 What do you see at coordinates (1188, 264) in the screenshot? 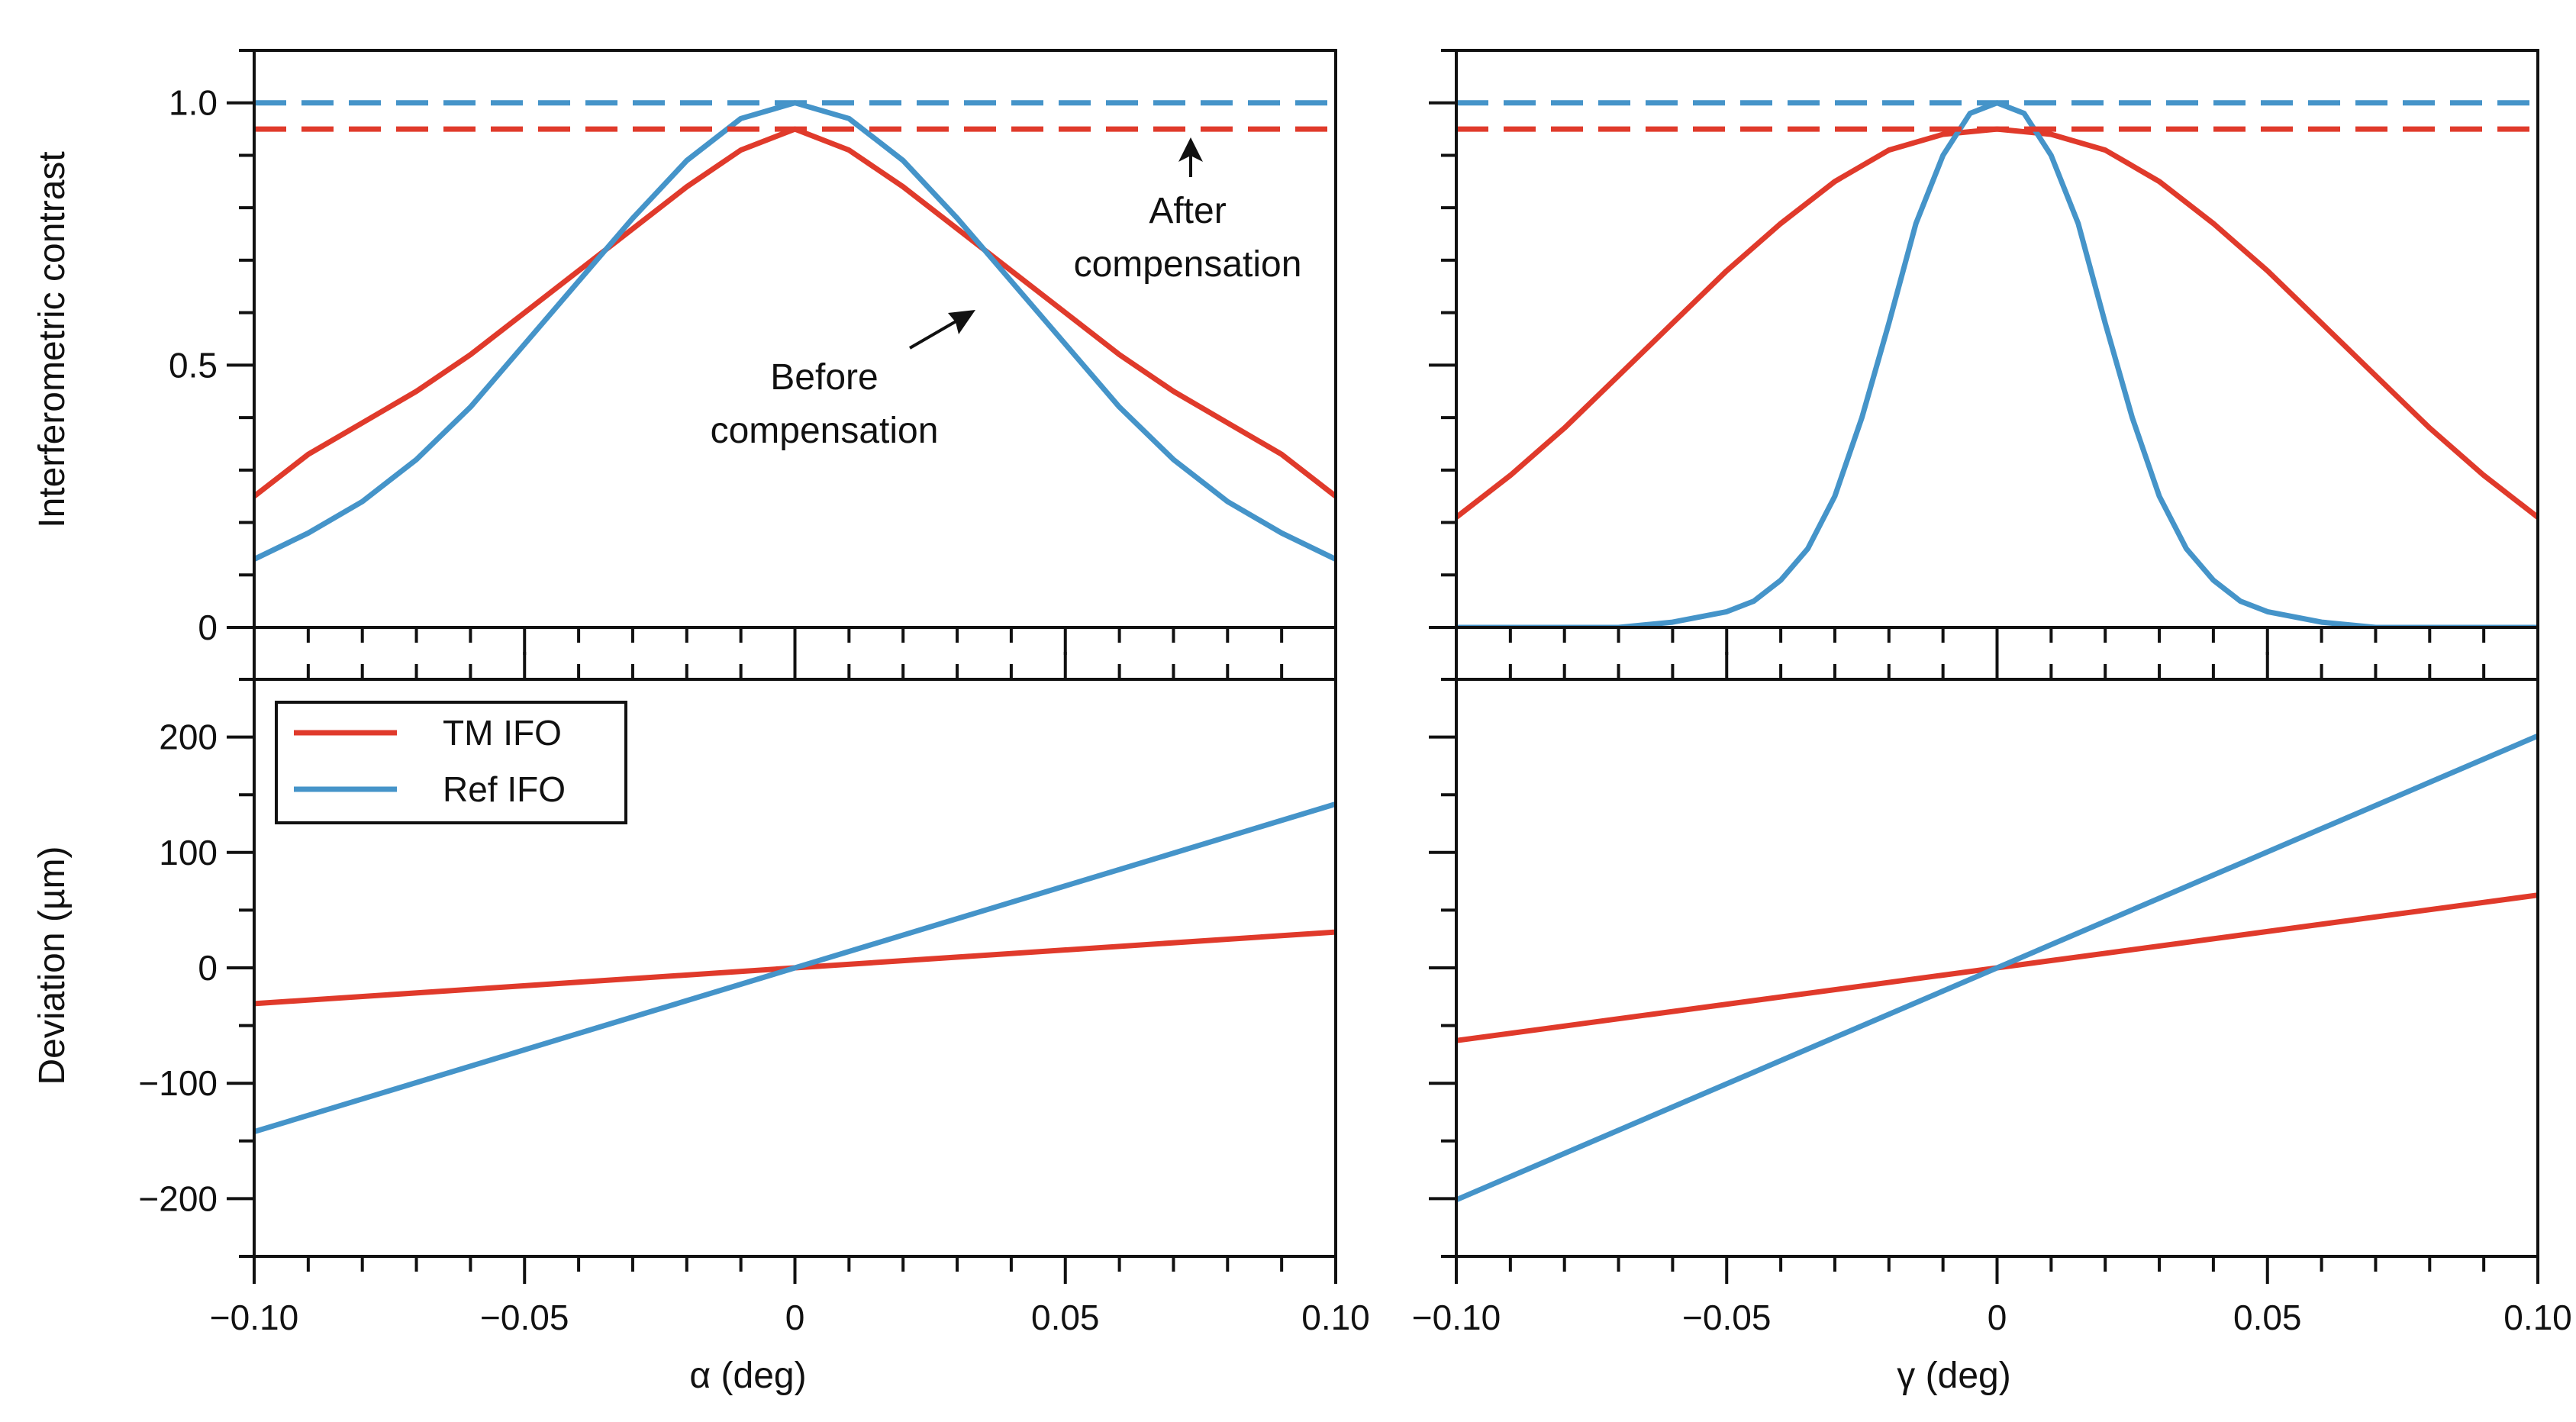
I see `annotation-after-line-2: compensation` at bounding box center [1188, 264].